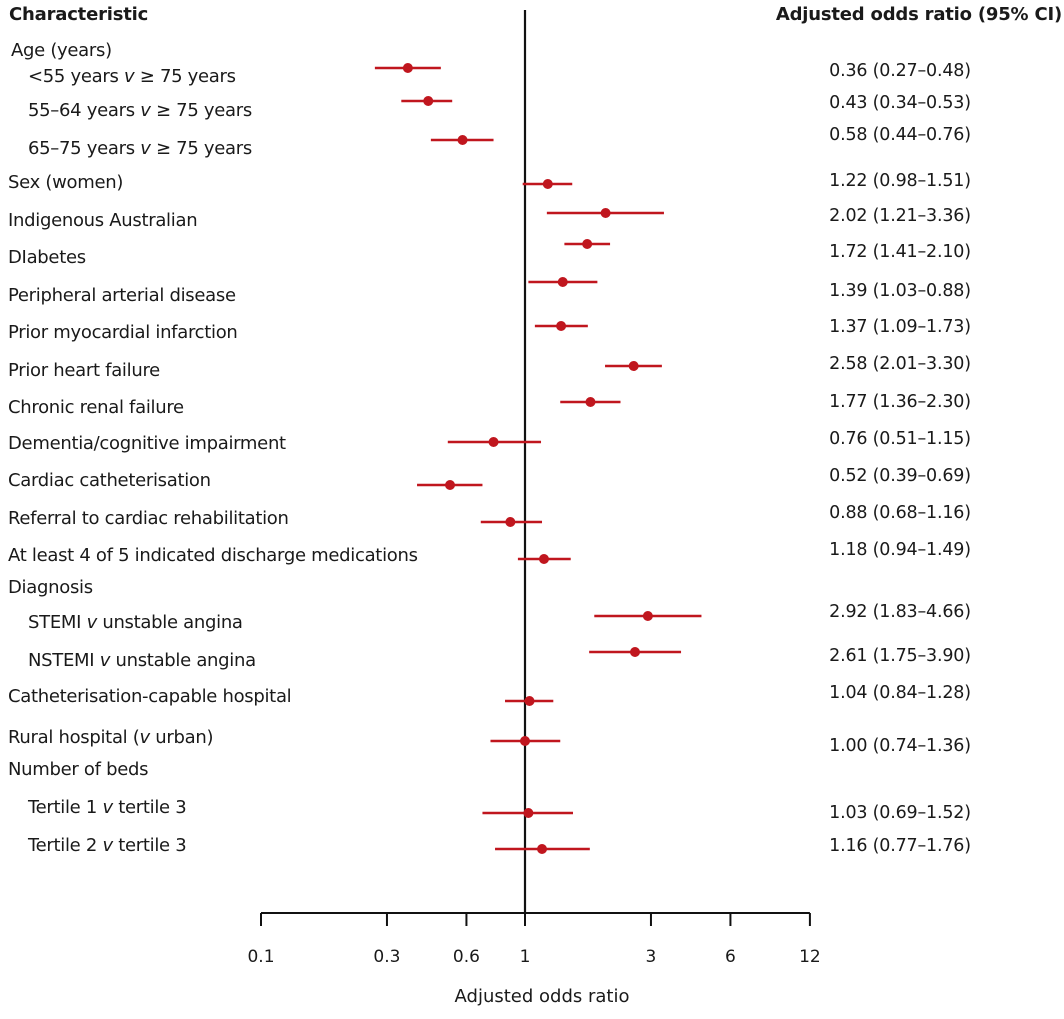 The width and height of the screenshot is (1064, 1019). Describe the element at coordinates (107, 845) in the screenshot. I see `row-label: Tertile 2 v tertile 3` at that location.